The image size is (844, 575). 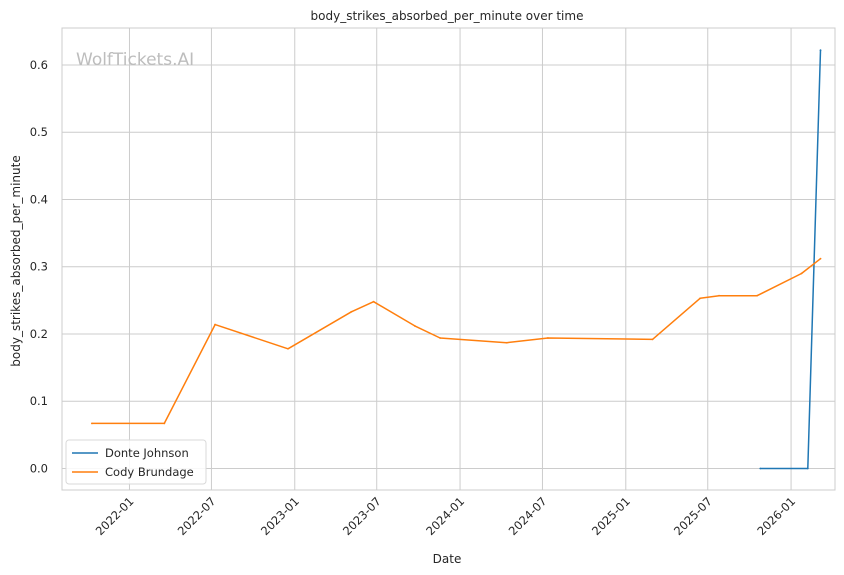 What do you see at coordinates (147, 453) in the screenshot?
I see `legend-label: Donte Johnson` at bounding box center [147, 453].